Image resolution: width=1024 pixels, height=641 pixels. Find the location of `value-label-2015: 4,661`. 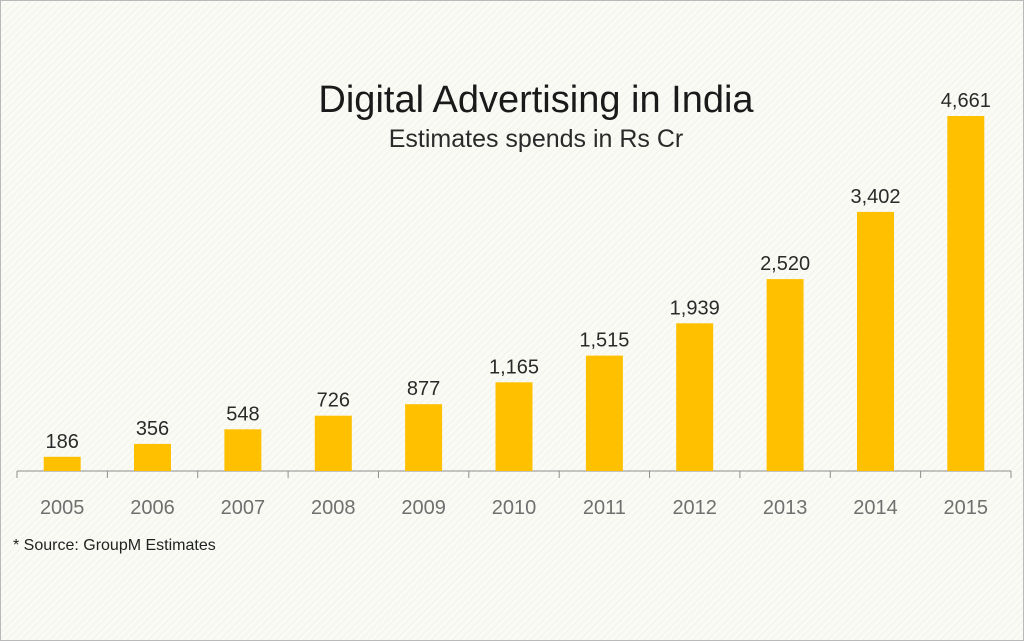

value-label-2015: 4,661 is located at coordinates (966, 101).